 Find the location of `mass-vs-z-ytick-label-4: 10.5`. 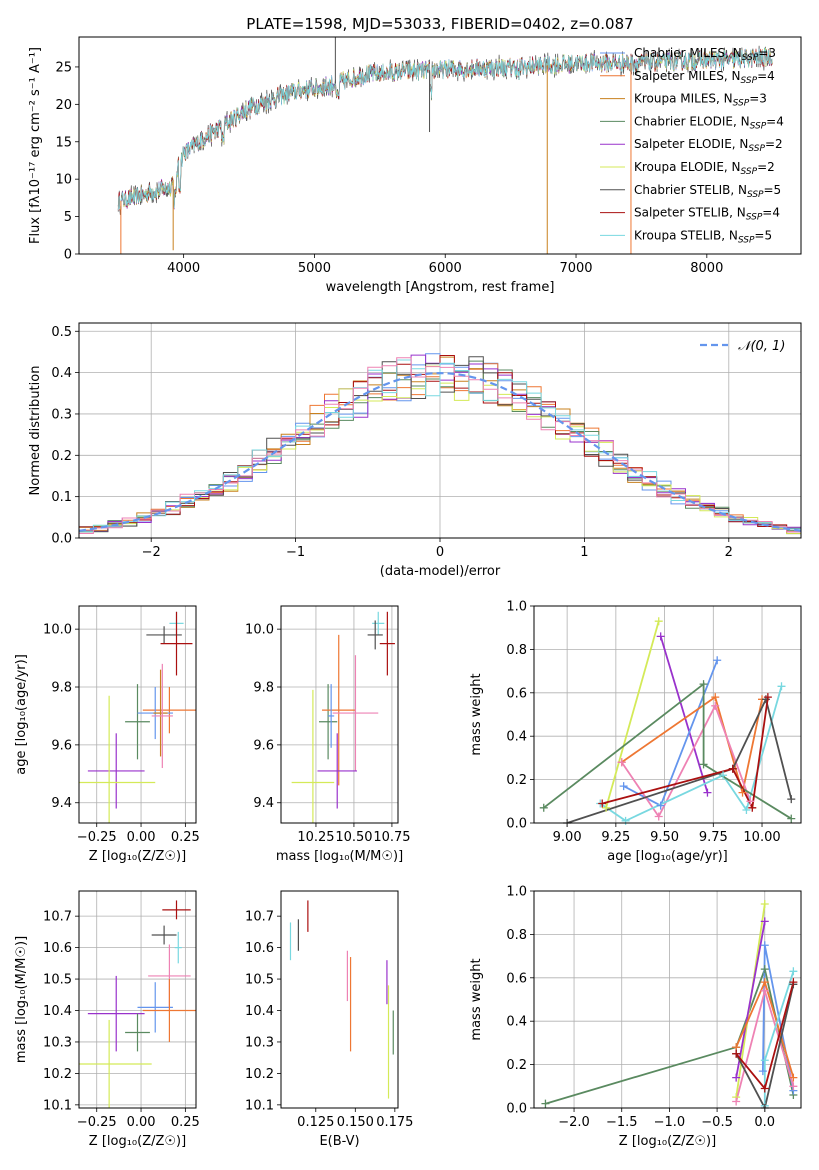

mass-vs-z-ytick-label-4: 10.5 is located at coordinates (57, 980).